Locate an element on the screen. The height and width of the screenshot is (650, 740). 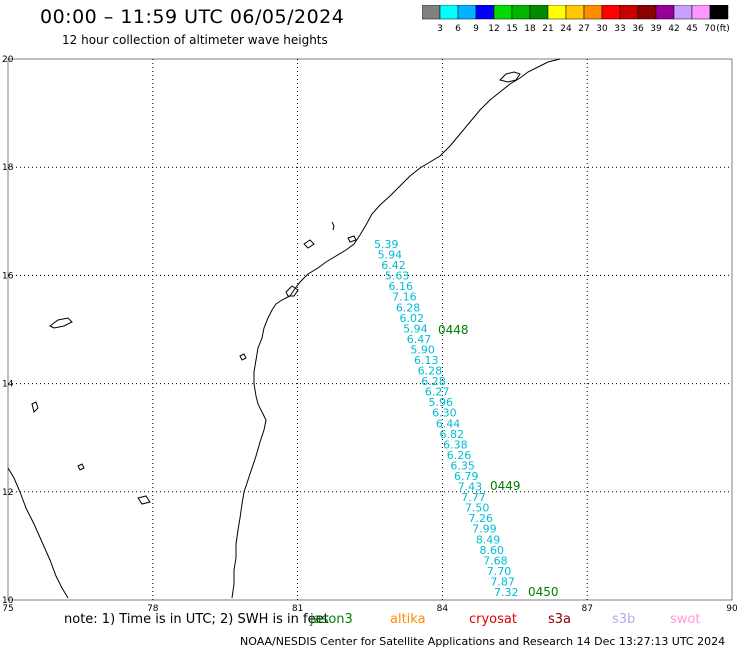
swh-value: 5.90 is located at coordinates (422, 349).